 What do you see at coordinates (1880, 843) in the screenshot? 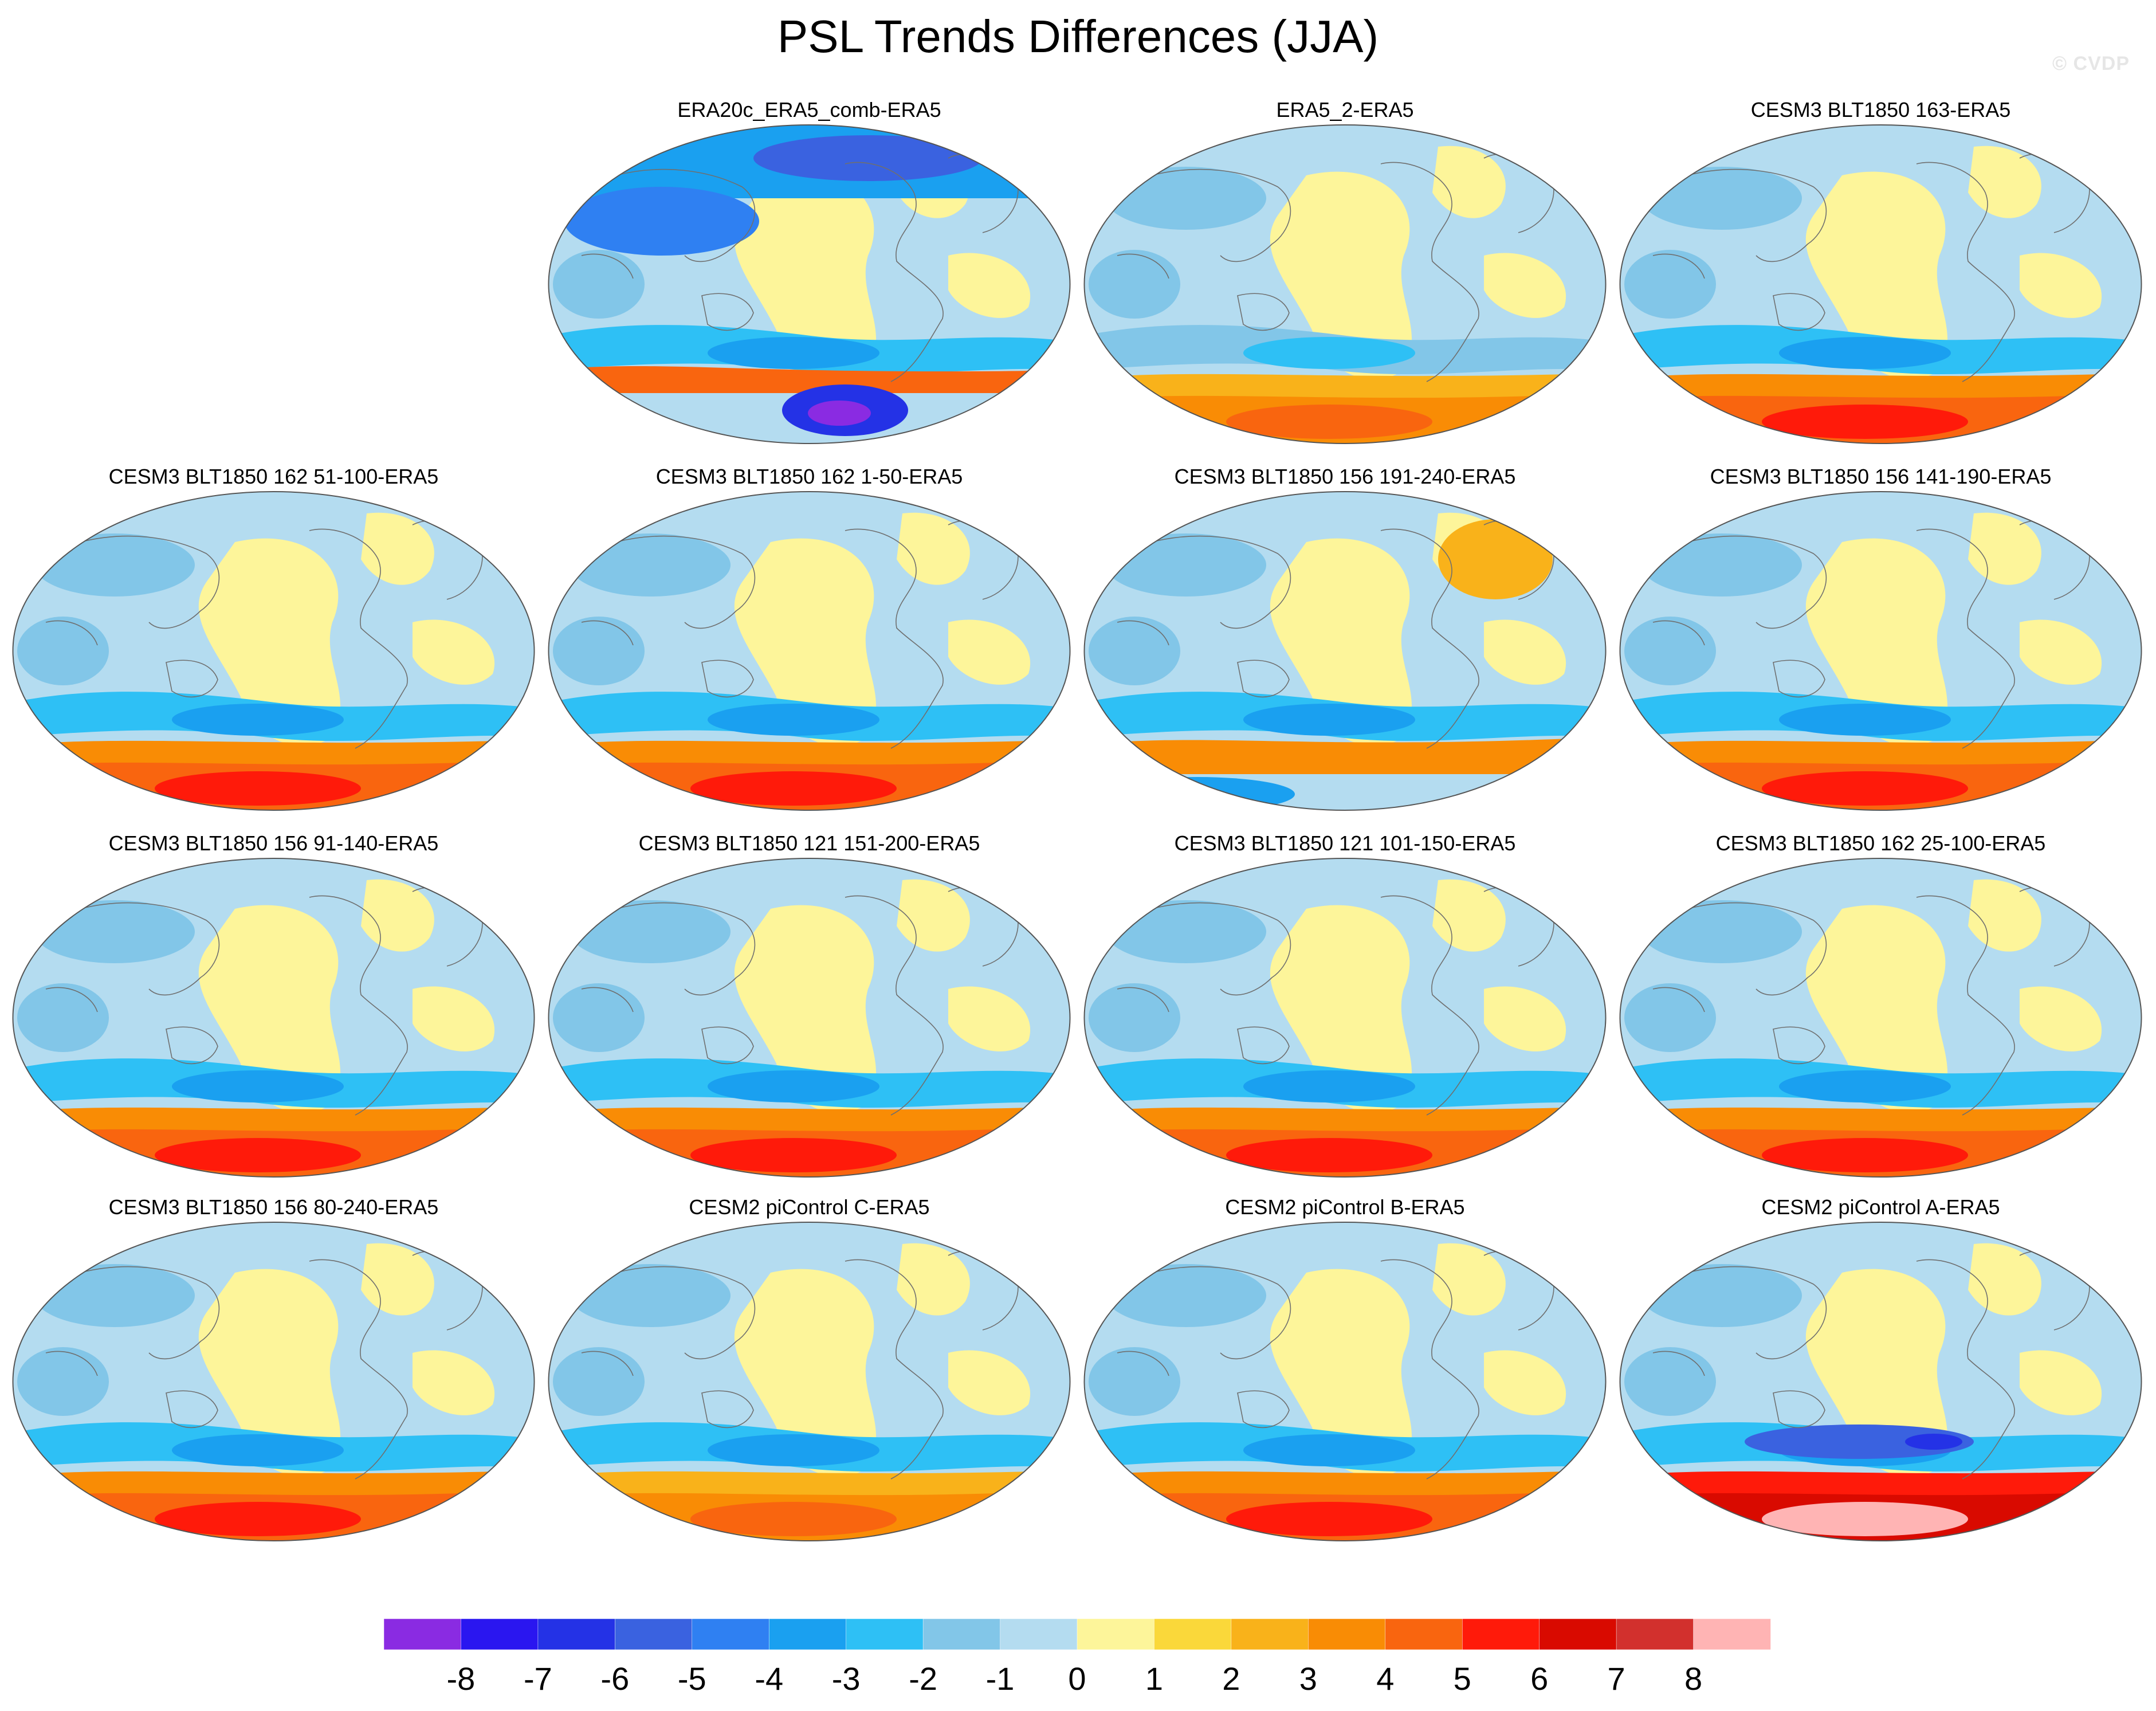
I see `panel-title: CESM3 BLT1850 162 25-100-ERA5` at bounding box center [1880, 843].